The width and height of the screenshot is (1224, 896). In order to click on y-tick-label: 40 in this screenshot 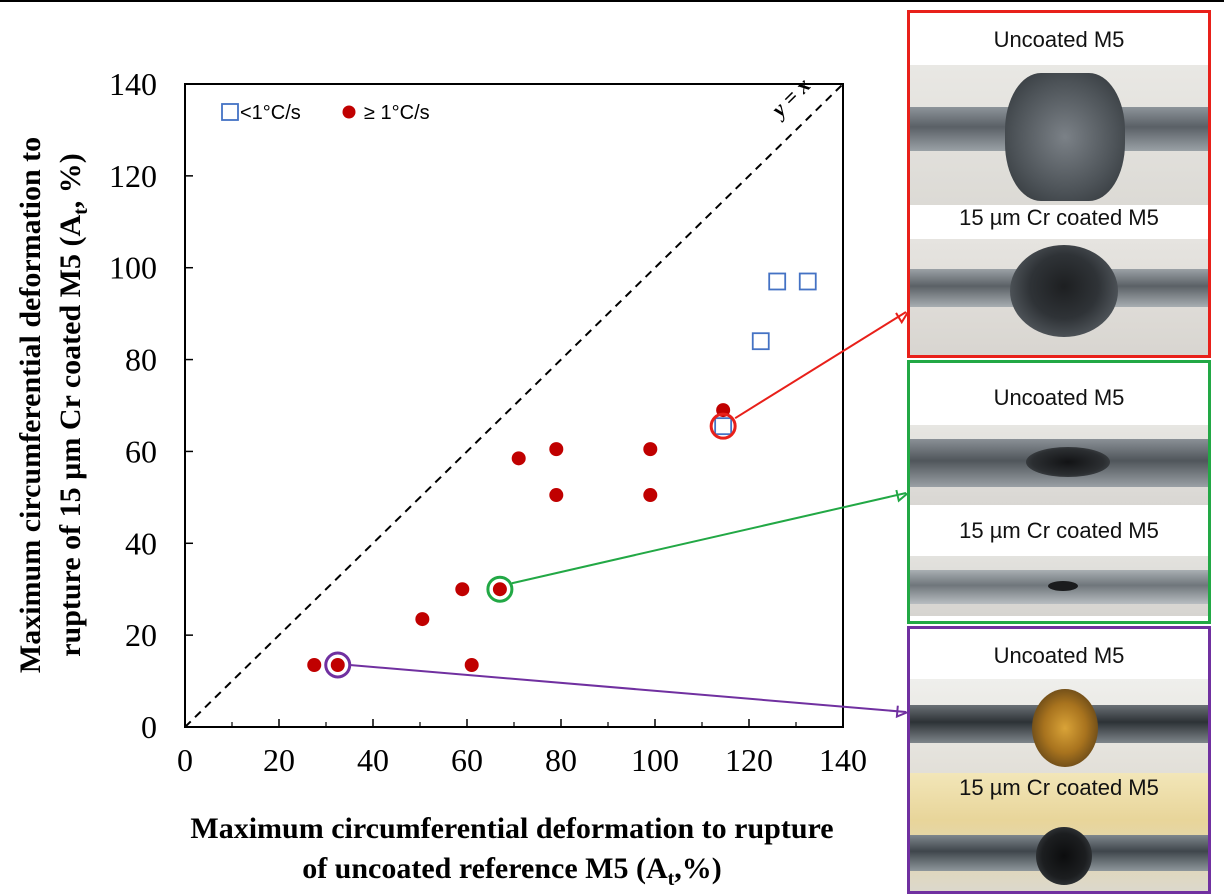, I will do `click(141, 543)`.